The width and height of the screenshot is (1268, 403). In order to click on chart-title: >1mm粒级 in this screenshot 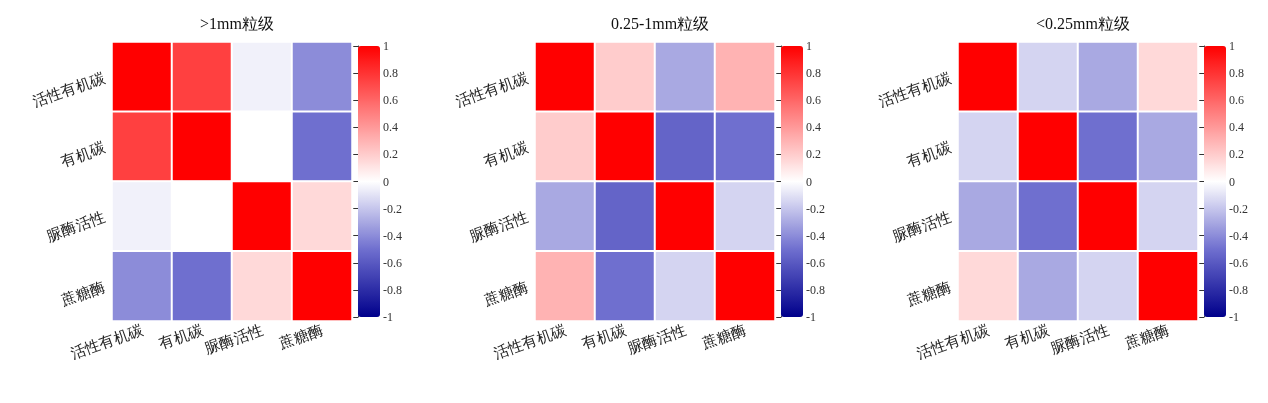, I will do `click(237, 23)`.